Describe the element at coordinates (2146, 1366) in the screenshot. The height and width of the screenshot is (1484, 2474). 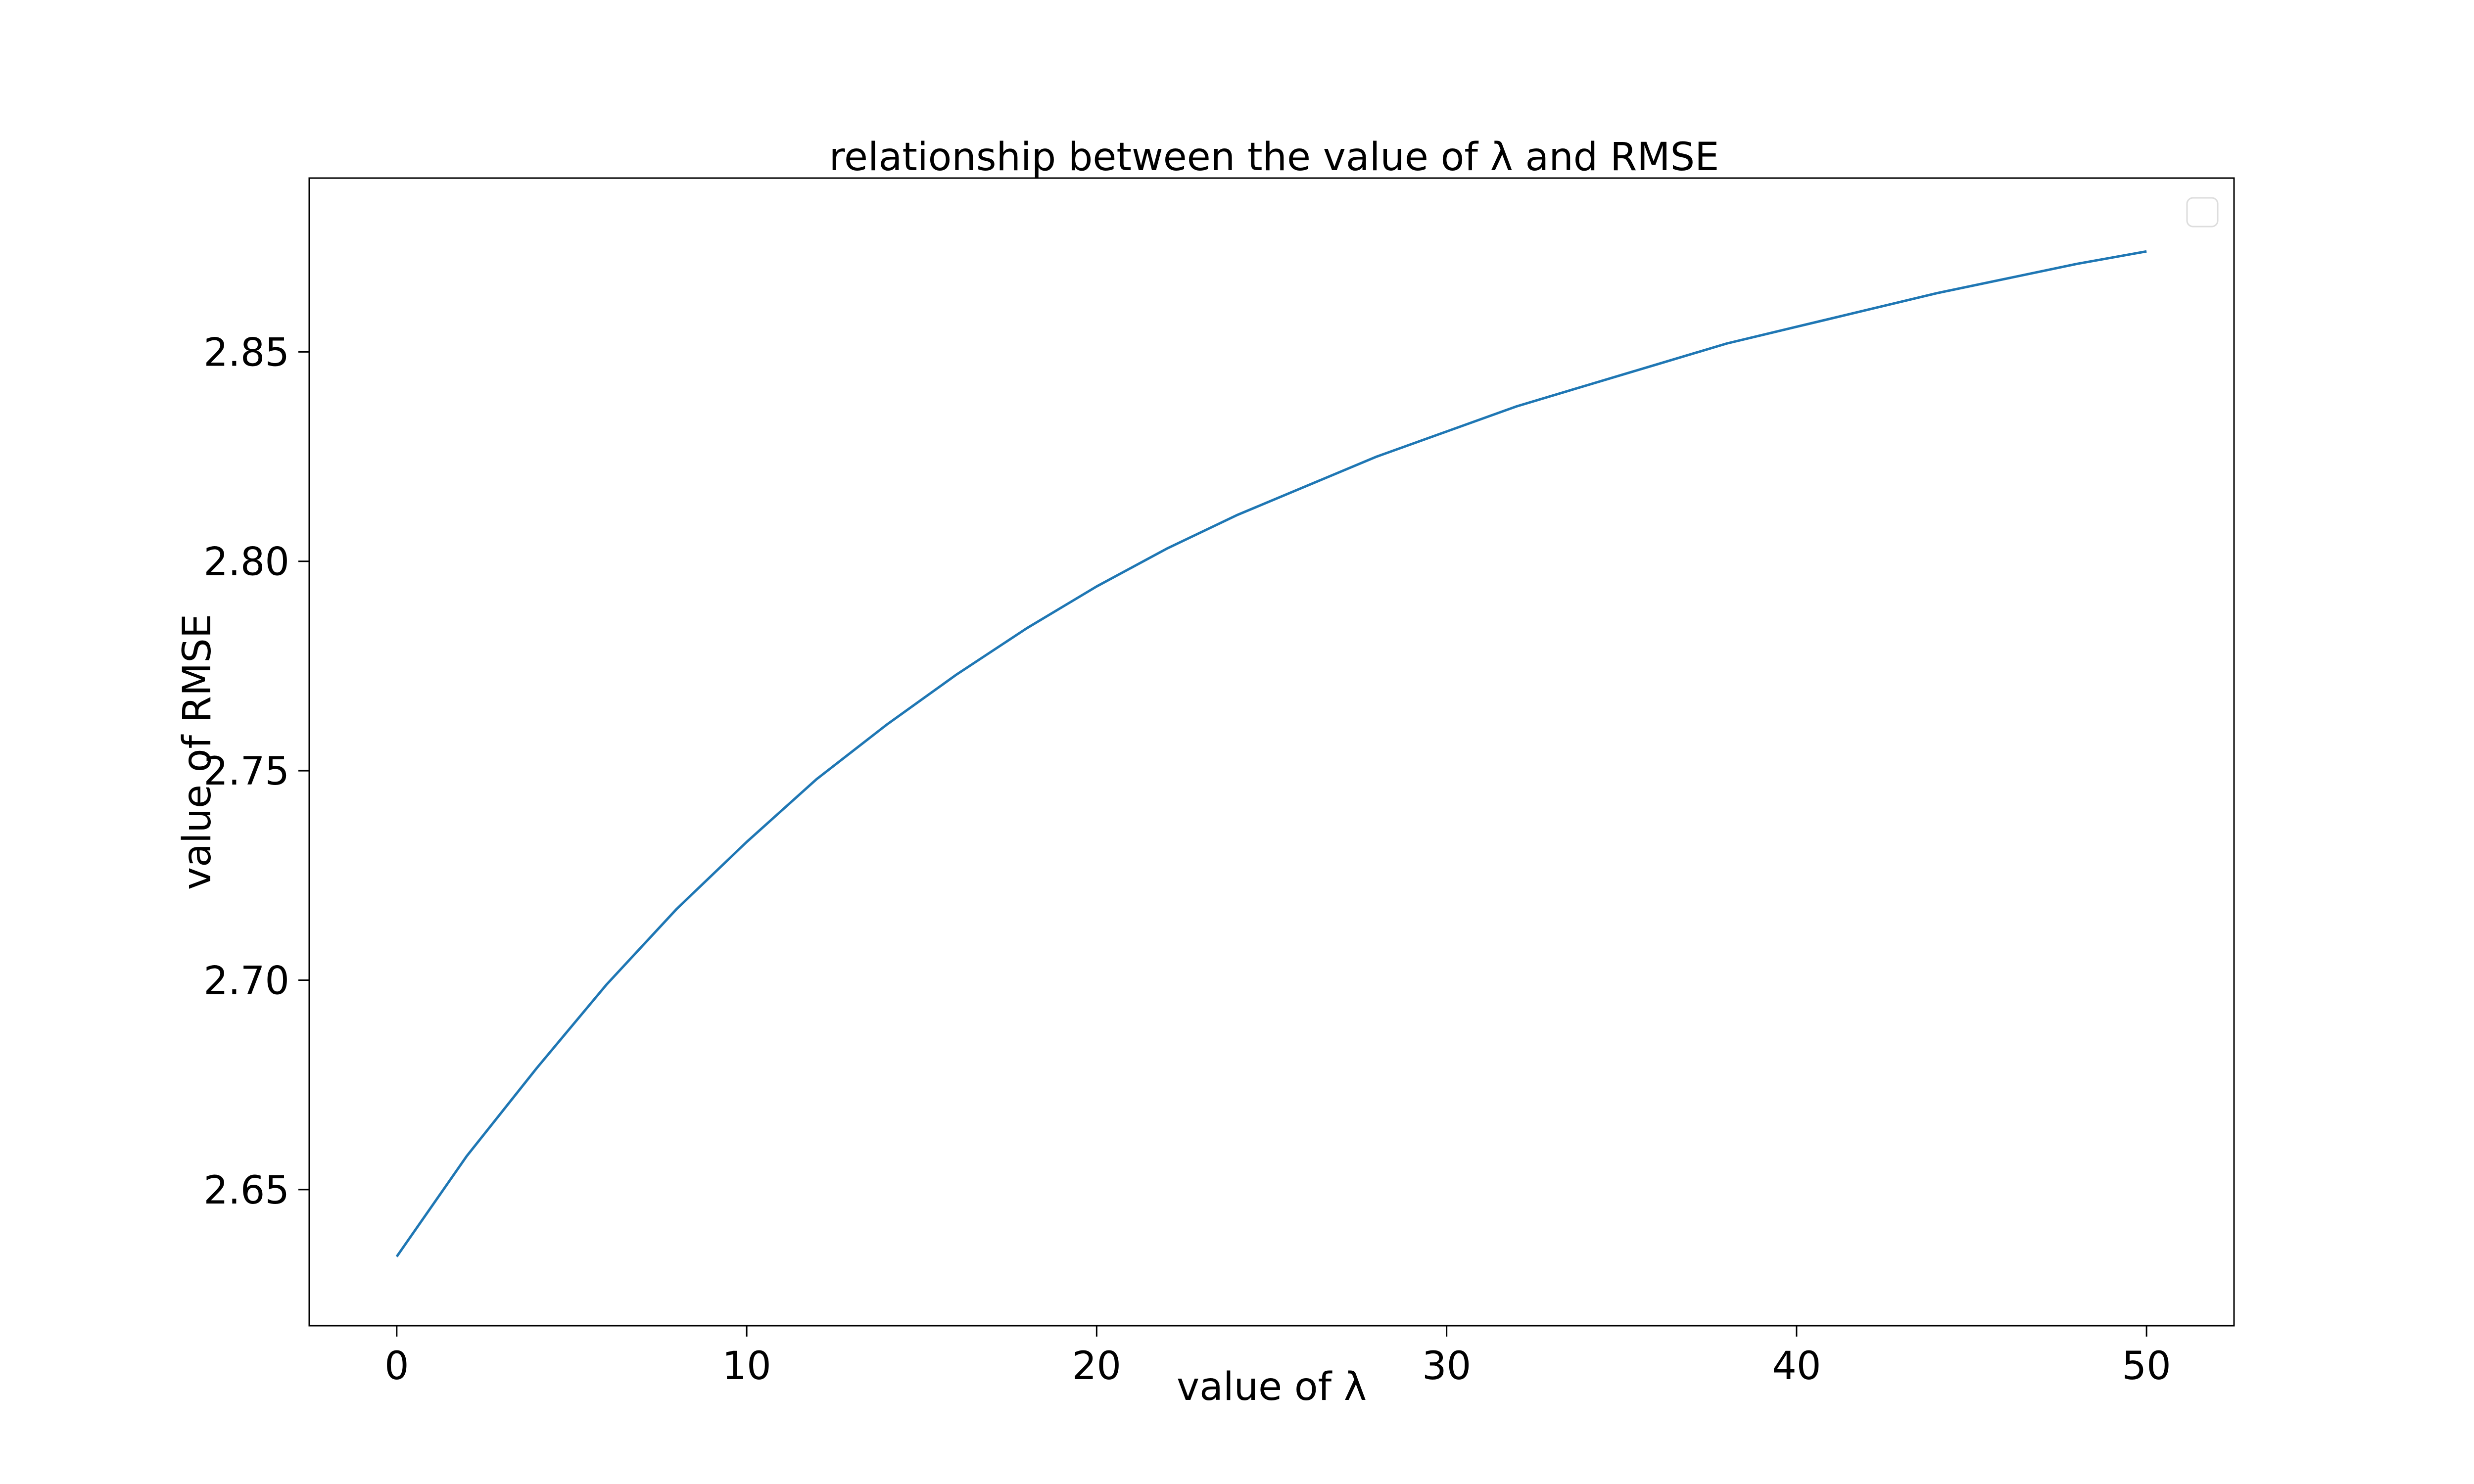
I see `x-tick-label: 50` at that location.